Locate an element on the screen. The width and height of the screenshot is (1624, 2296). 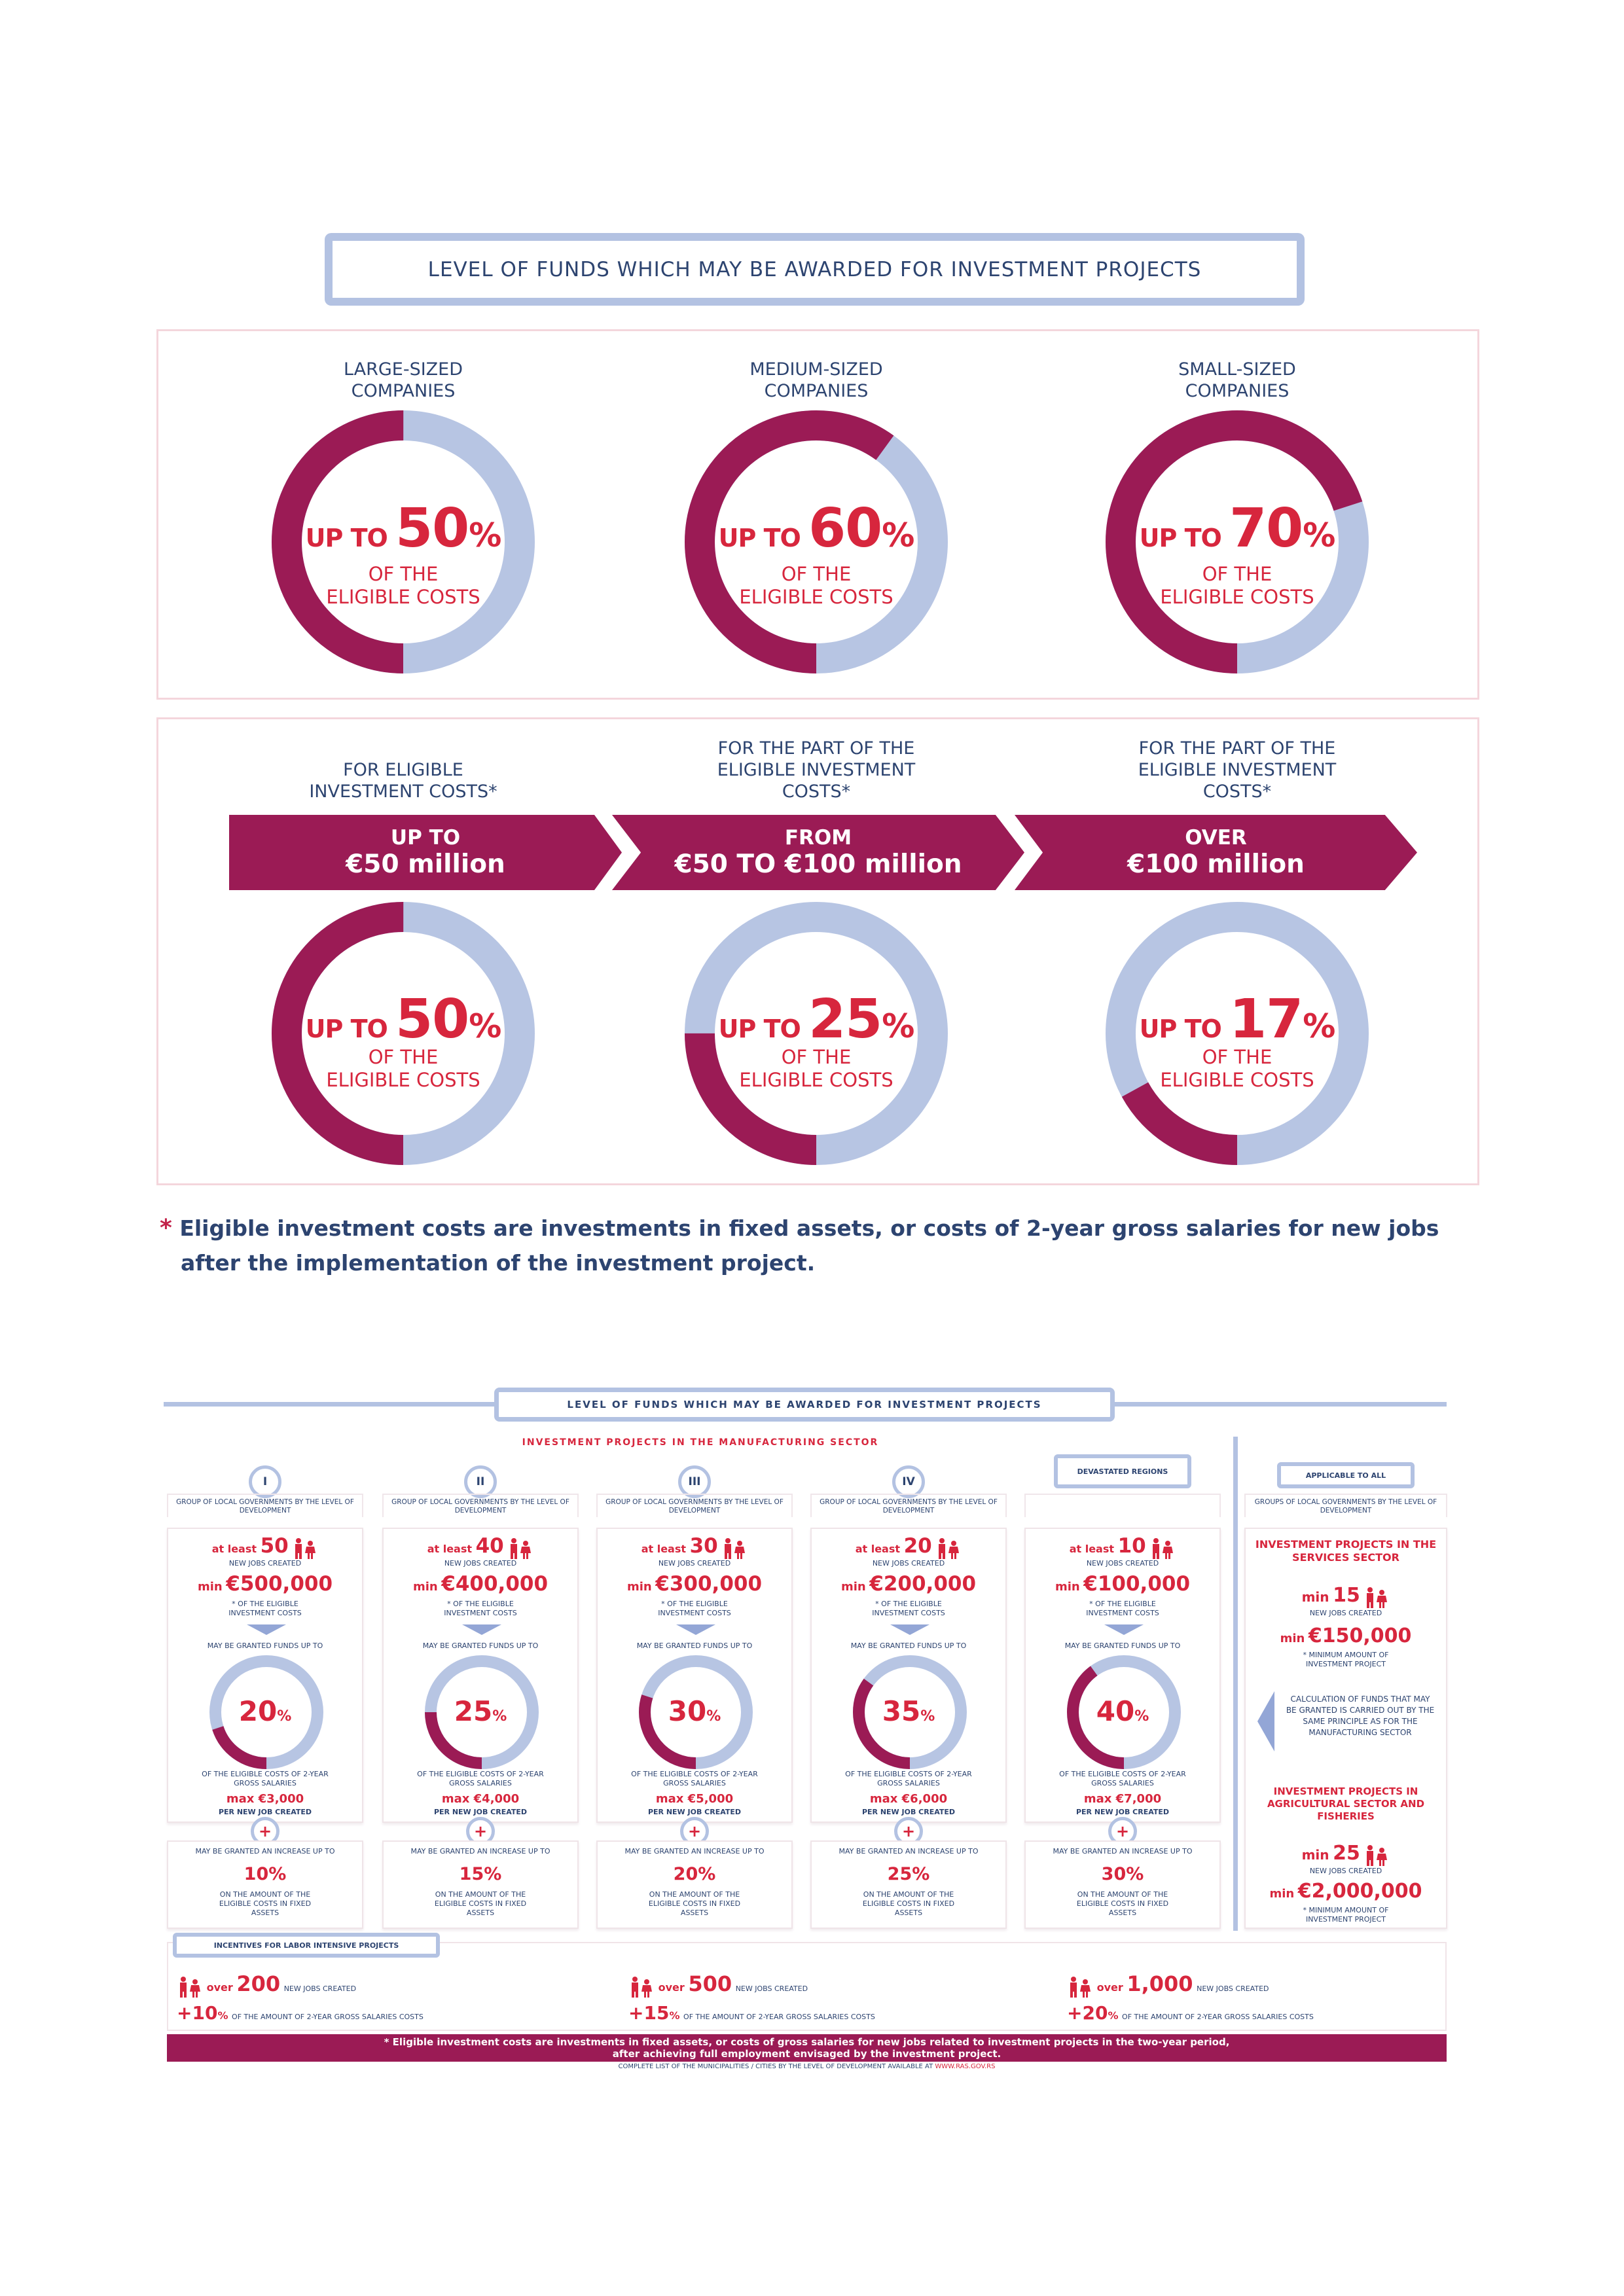
jobs-count: 30 is located at coordinates (703, 1546).